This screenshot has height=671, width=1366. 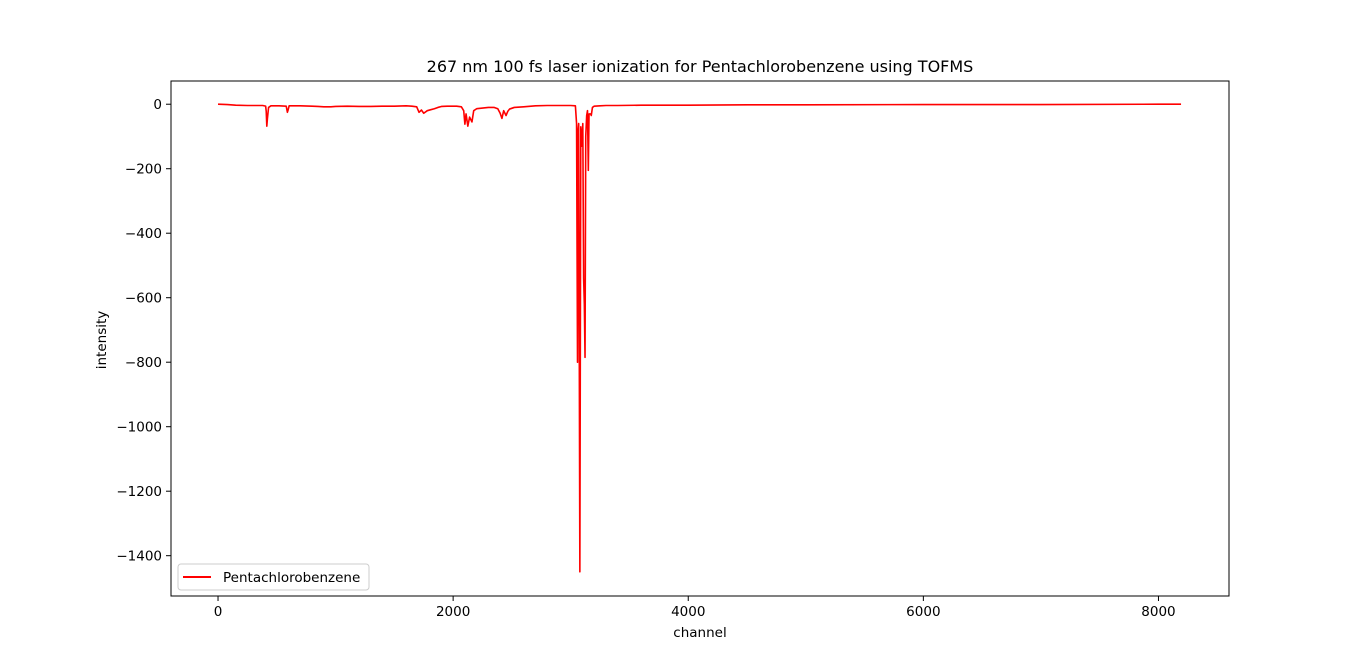 What do you see at coordinates (143, 363) in the screenshot?
I see `y-tick-label: −800` at bounding box center [143, 363].